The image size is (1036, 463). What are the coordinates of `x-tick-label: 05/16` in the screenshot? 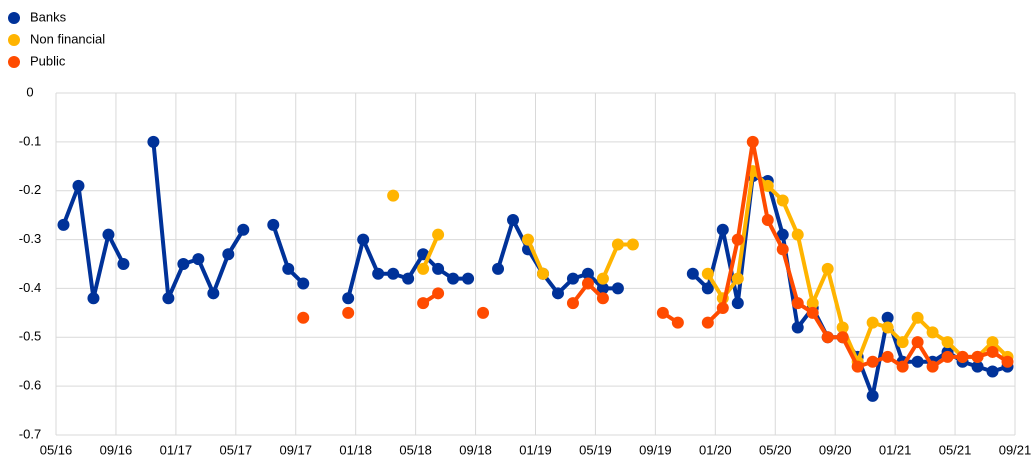 It's located at (56, 449).